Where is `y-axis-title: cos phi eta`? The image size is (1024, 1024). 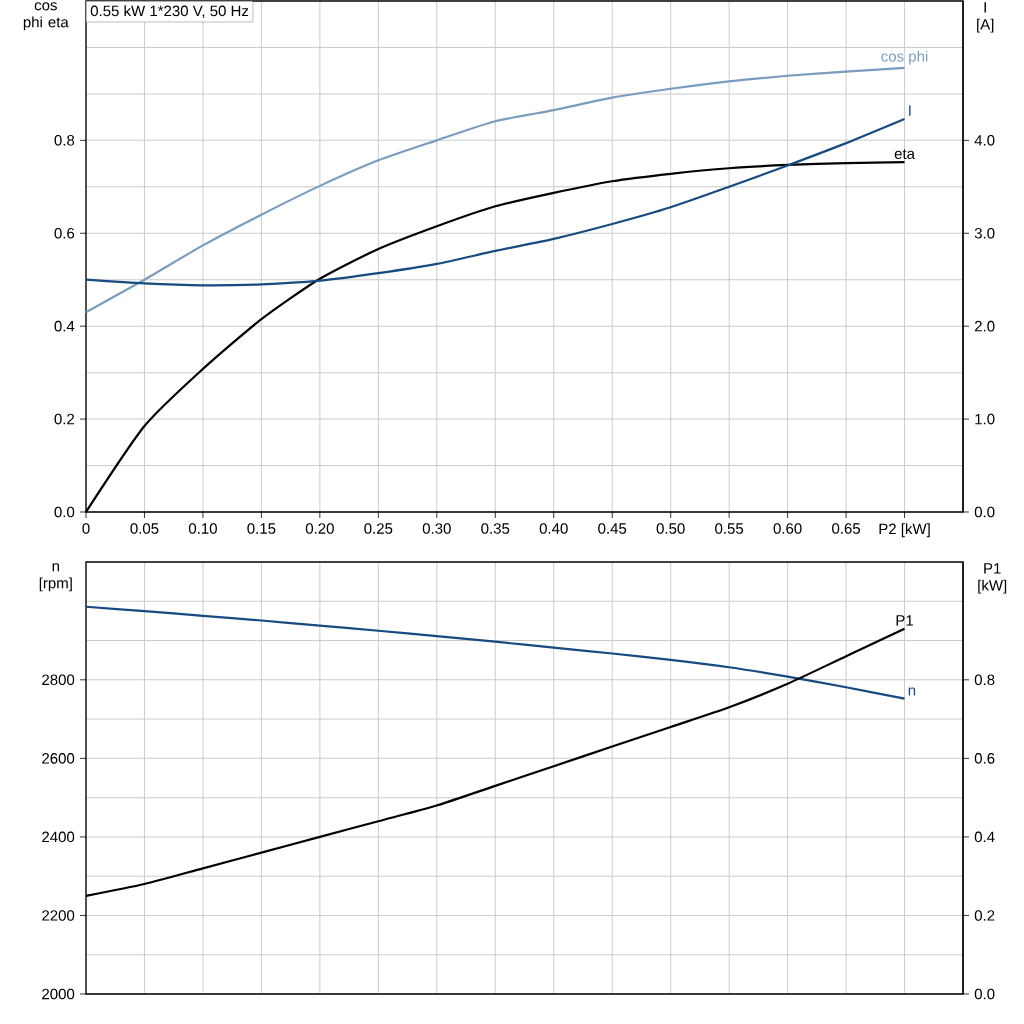
y-axis-title: cos phi eta is located at coordinates (46, 16).